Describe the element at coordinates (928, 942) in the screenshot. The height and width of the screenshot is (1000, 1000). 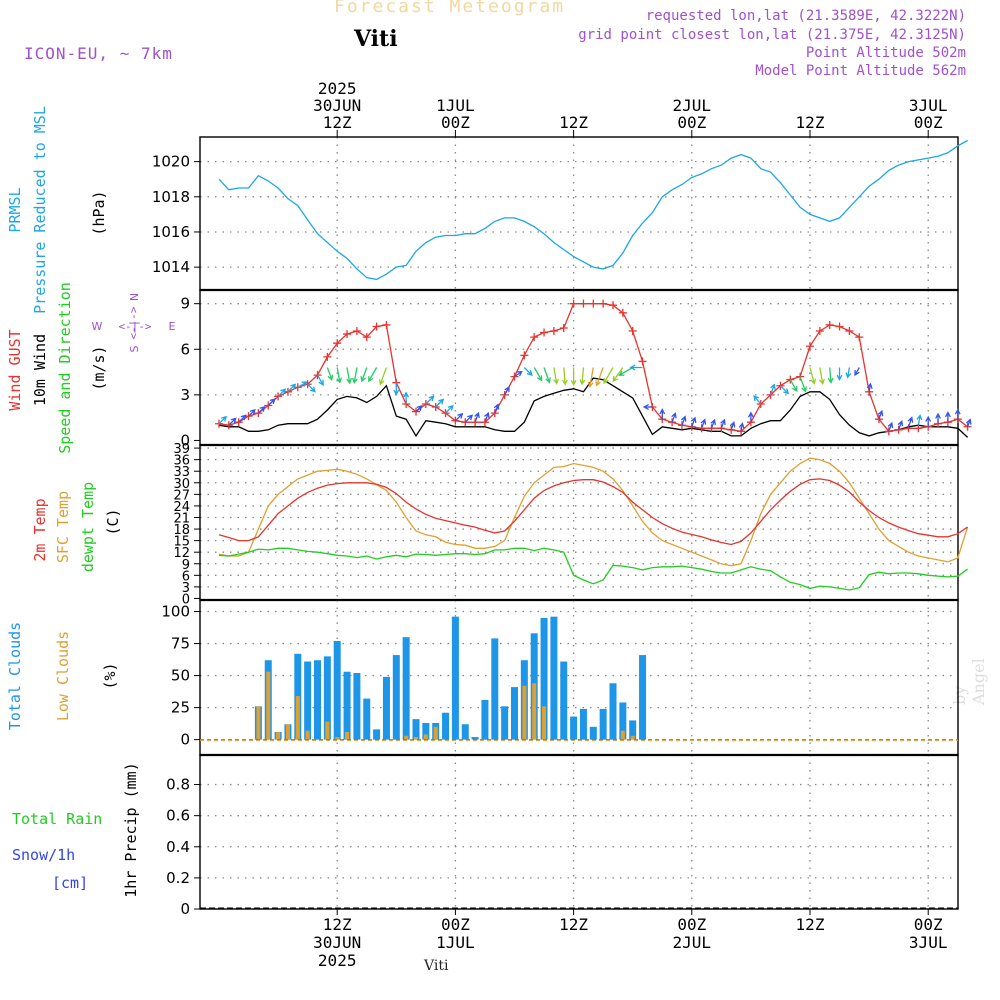
I see `bottom-time-label: 3JUL` at that location.